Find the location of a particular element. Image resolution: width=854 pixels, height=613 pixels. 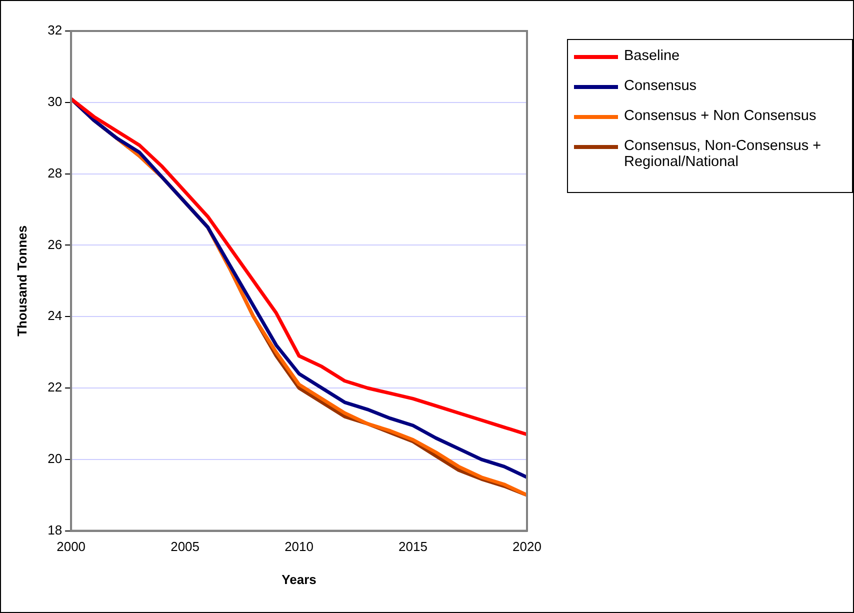

y-tick-label: 24 is located at coordinates (55, 316).